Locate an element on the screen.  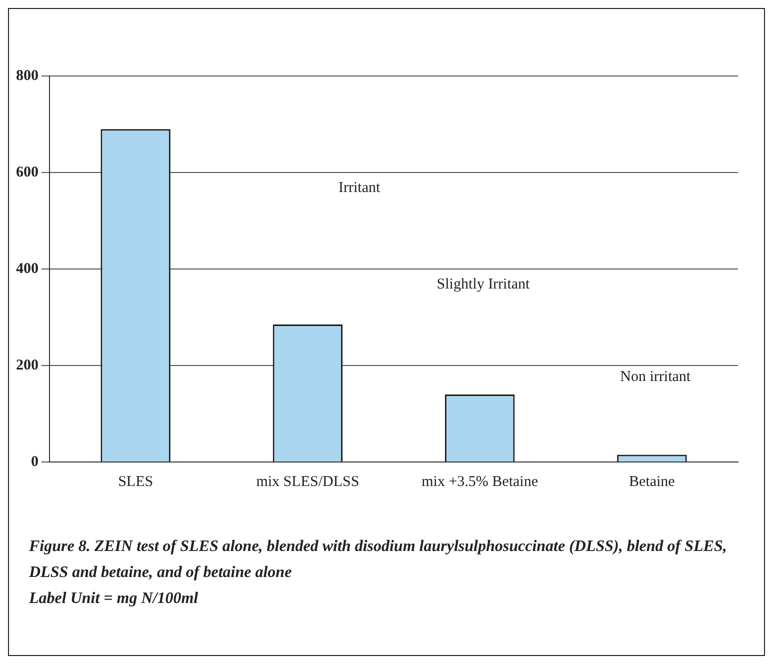
x-tick-label: SLES is located at coordinates (136, 482).